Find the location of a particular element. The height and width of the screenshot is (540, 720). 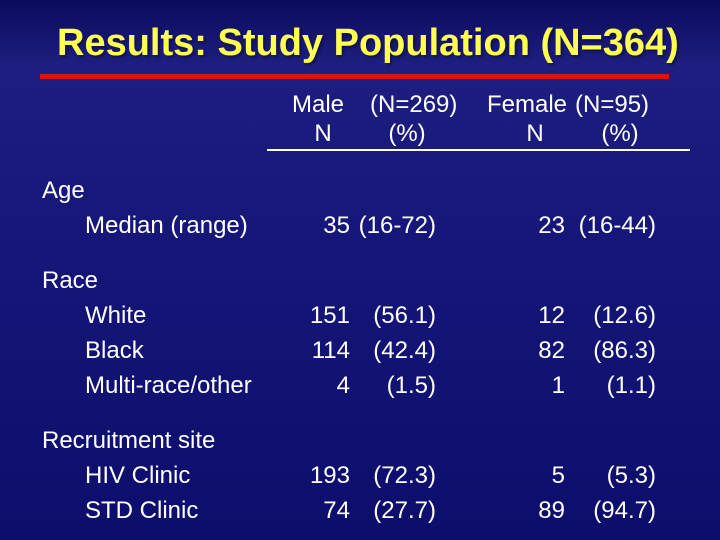

female-n-column-header: N is located at coordinates (535, 133).